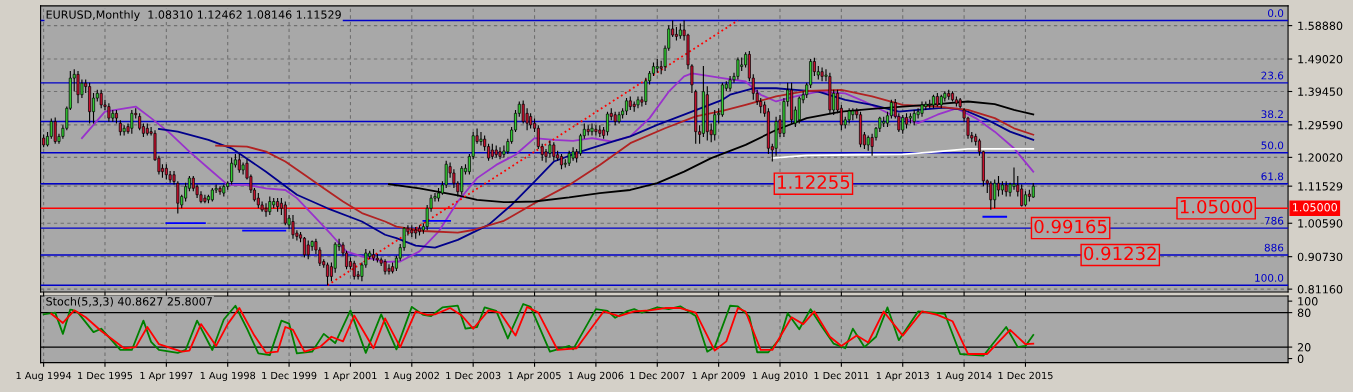 This screenshot has height=392, width=1353. I want to click on y-tick-label: 0.90730, so click(1320, 257).